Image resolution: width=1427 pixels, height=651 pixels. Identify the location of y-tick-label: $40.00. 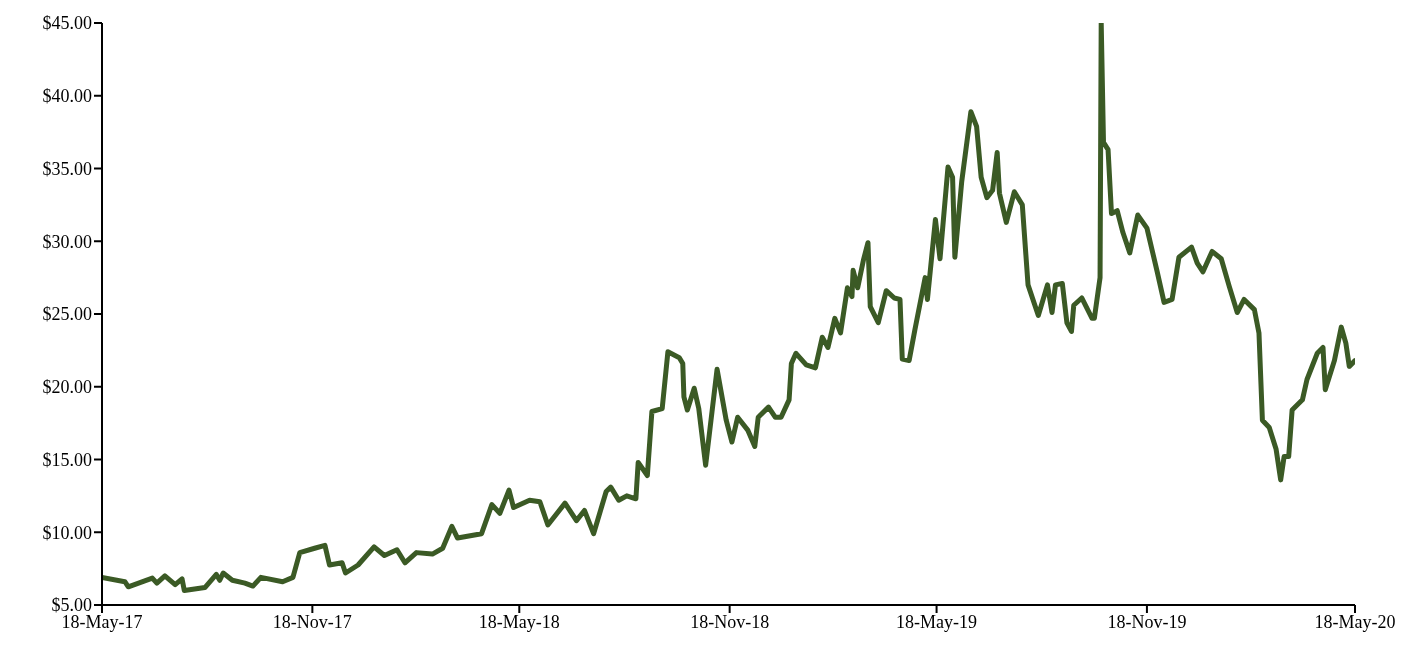
(67, 96).